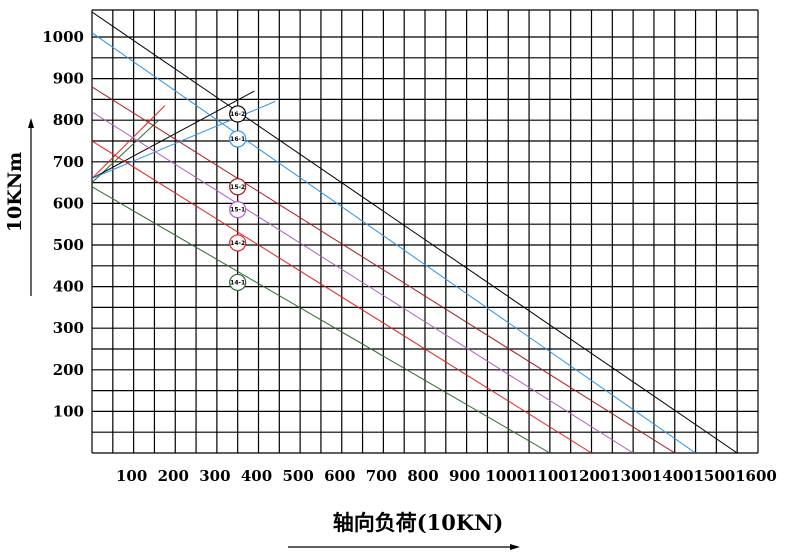  What do you see at coordinates (673, 476) in the screenshot?
I see `x-tick-label: 1400` at bounding box center [673, 476].